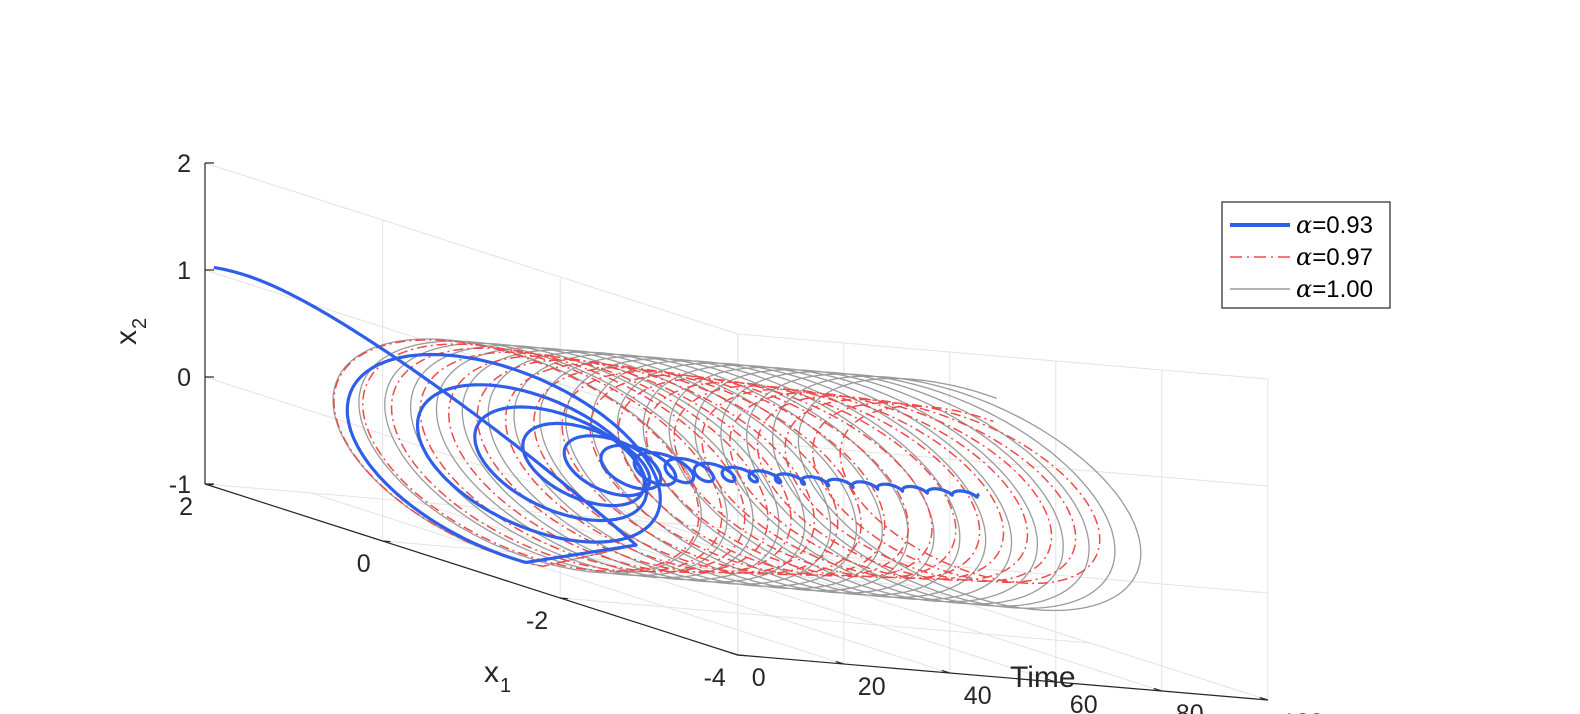  What do you see at coordinates (1334, 225) in the screenshot?
I see `legend-label-1: α=0.93` at bounding box center [1334, 225].